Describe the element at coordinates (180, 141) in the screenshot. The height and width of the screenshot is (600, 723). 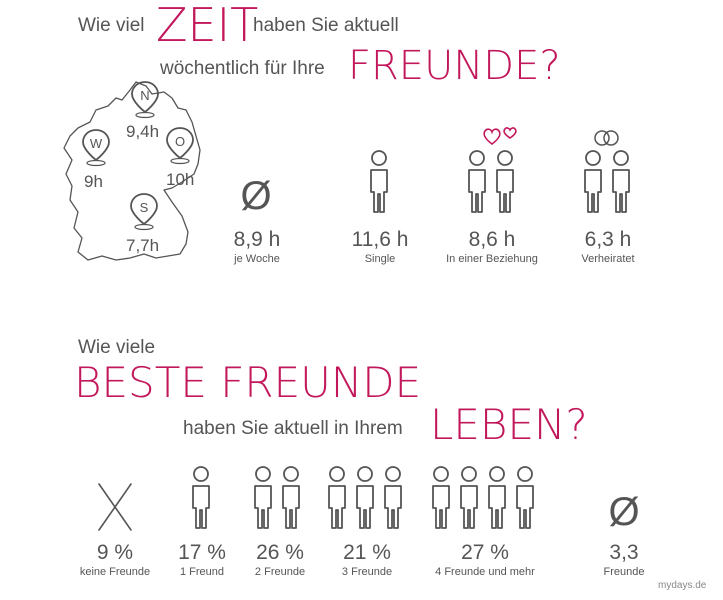
I see `pin-letter-o: O` at that location.